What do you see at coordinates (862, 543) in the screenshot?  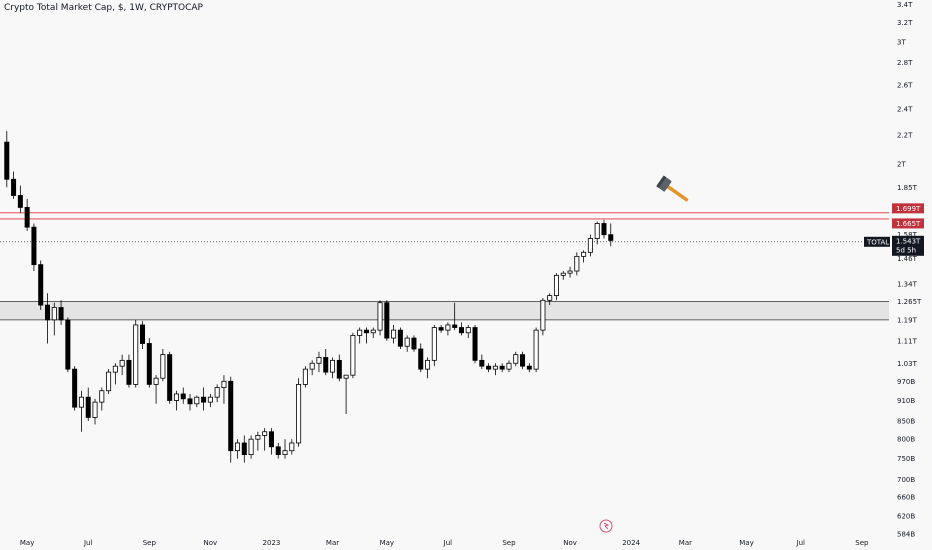 I see `x-tick-label: Sep` at bounding box center [862, 543].